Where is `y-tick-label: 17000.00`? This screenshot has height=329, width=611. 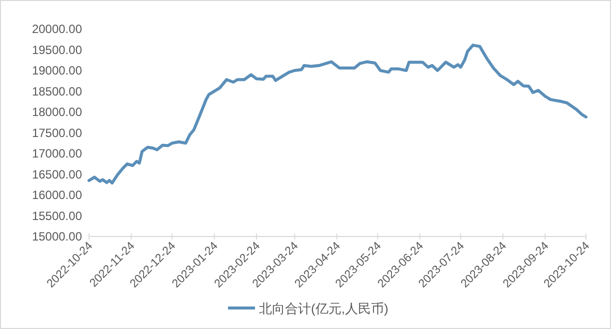
y-tick-label: 17000.00 is located at coordinates (57, 153).